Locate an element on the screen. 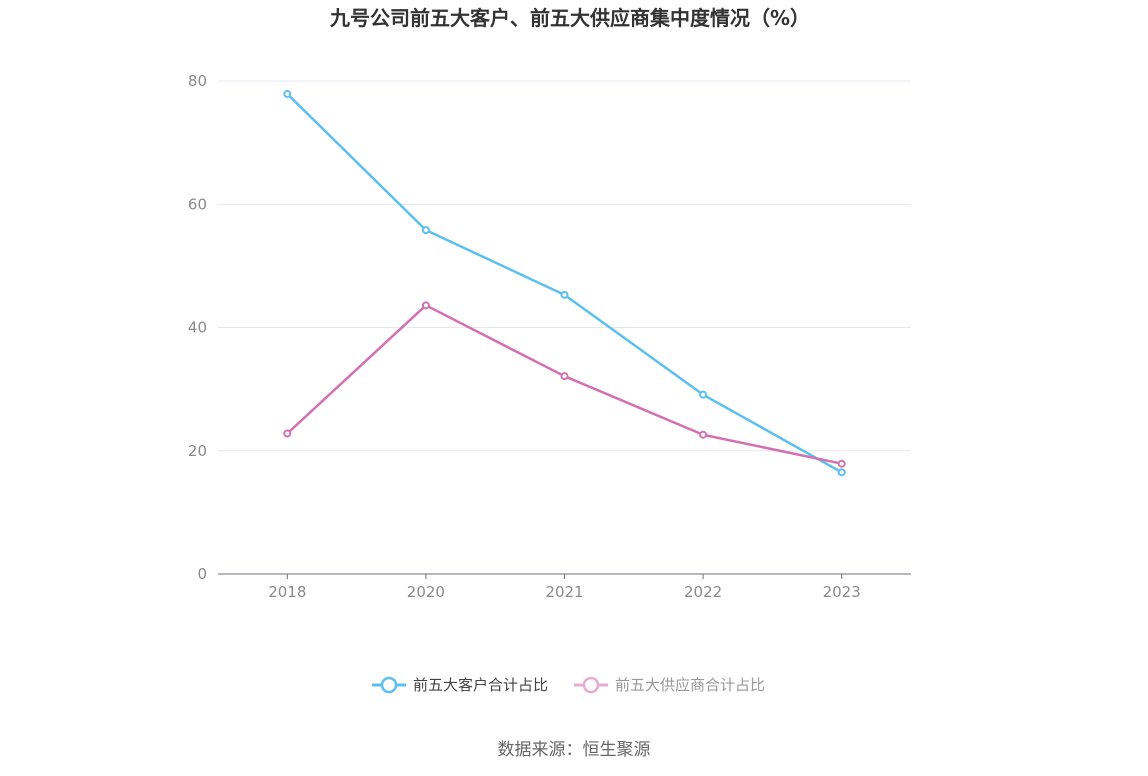  legend-item-suppliers: 前五大供应商合计占比 is located at coordinates (669, 685).